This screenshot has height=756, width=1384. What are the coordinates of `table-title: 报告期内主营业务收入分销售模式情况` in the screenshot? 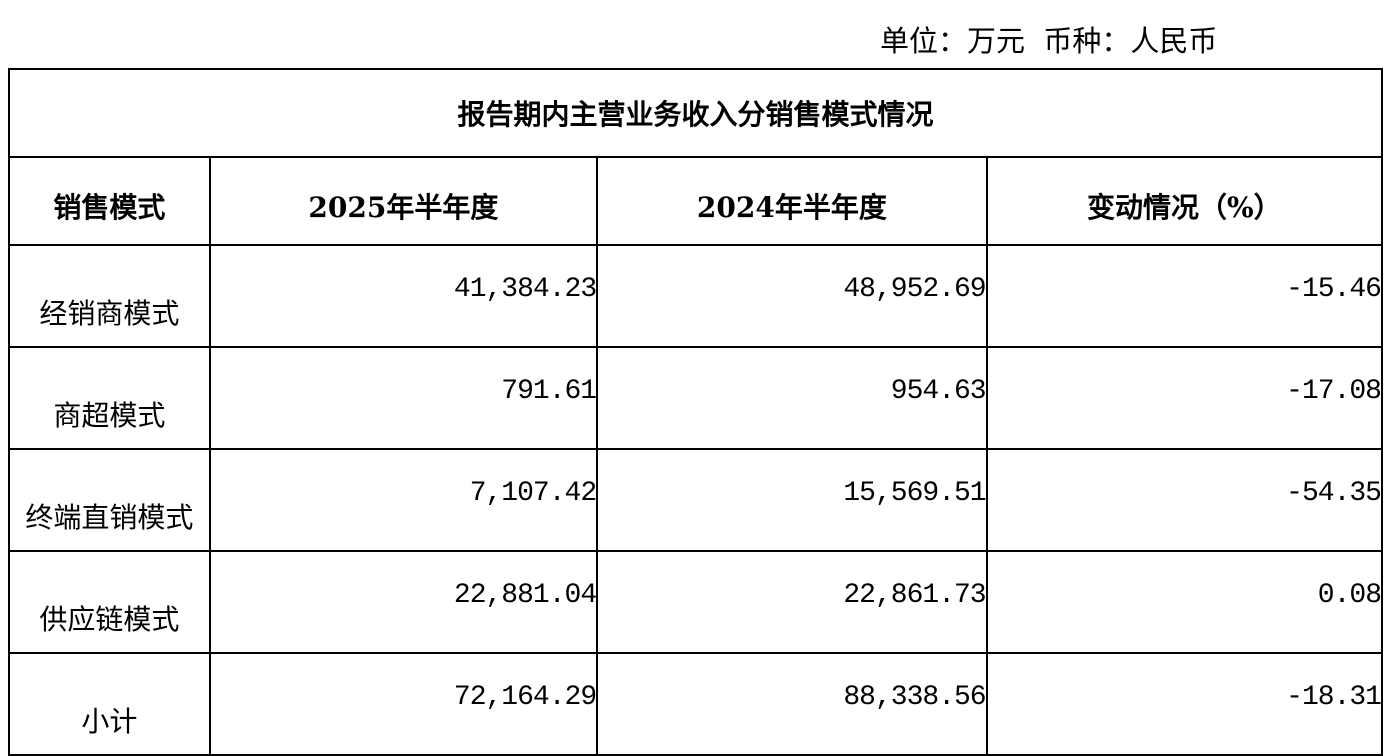 It's located at (695, 113).